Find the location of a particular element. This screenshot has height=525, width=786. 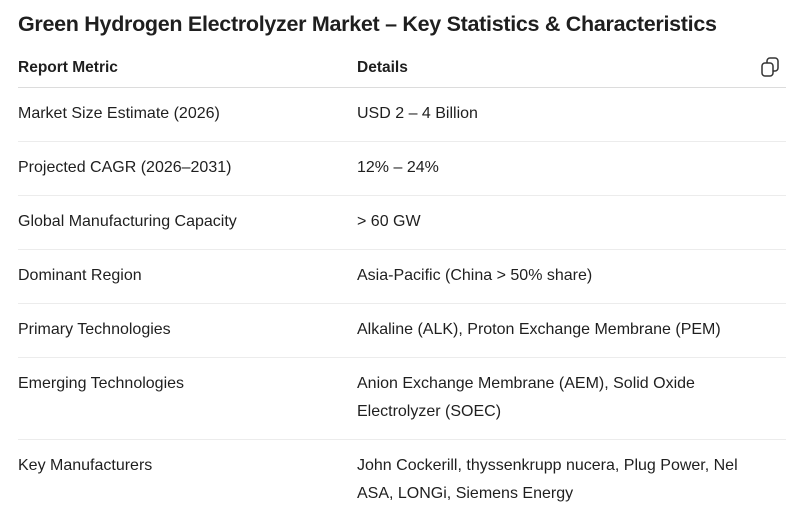

table-row: Global Manufacturing Capacity > 60 GW is located at coordinates (402, 223).